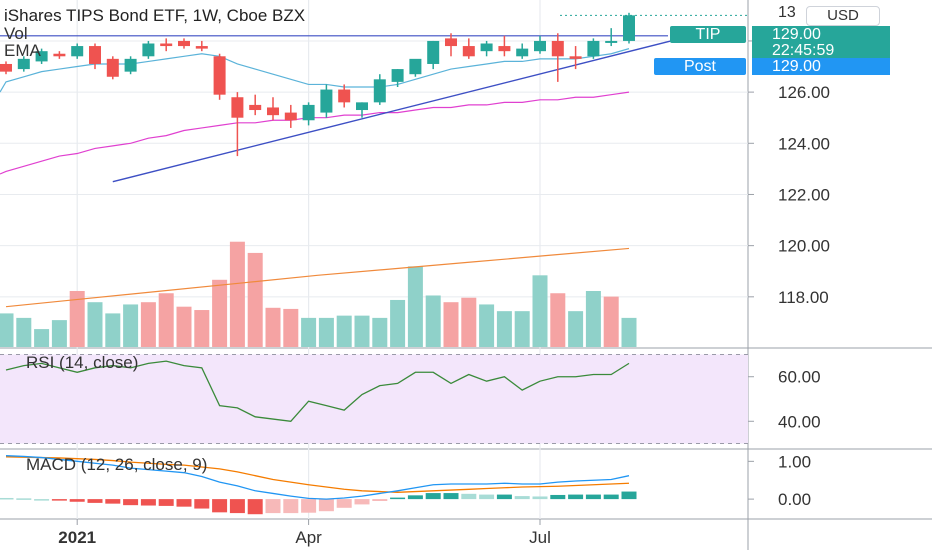  What do you see at coordinates (821, 34) in the screenshot?
I see `last-price-badge: 129.00` at bounding box center [821, 34].